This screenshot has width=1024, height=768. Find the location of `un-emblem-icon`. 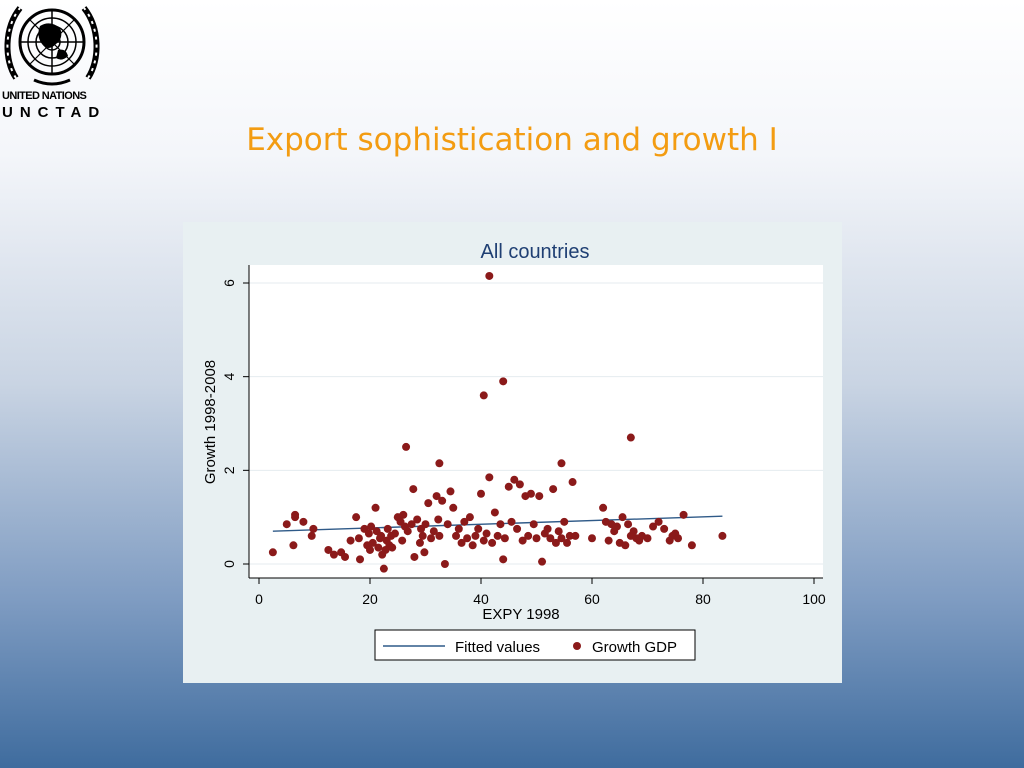

un-emblem-icon is located at coordinates (52, 46).